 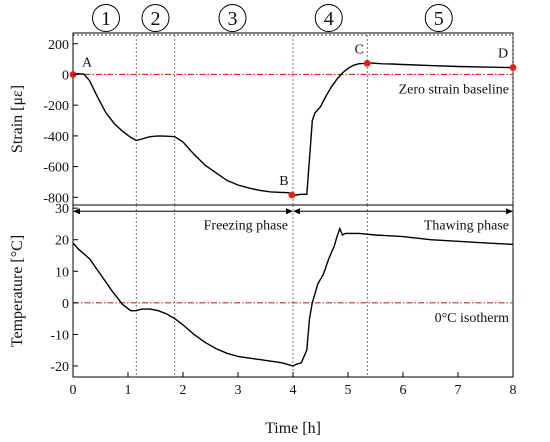 What do you see at coordinates (283, 181) in the screenshot?
I see `strain-point-label: B` at bounding box center [283, 181].